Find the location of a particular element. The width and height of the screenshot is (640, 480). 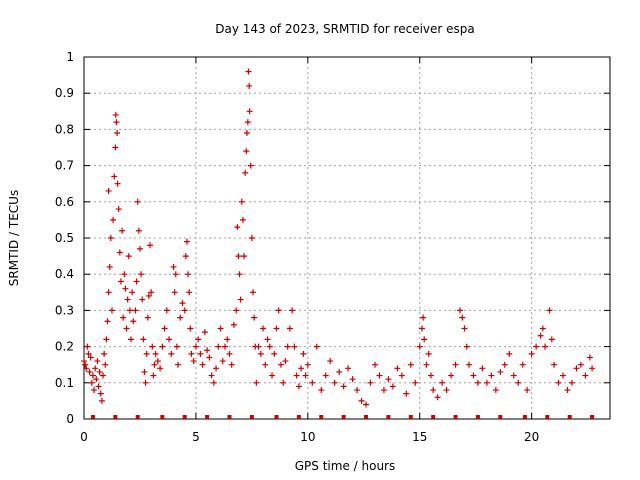

x-tick-label: 10 is located at coordinates (307, 437).